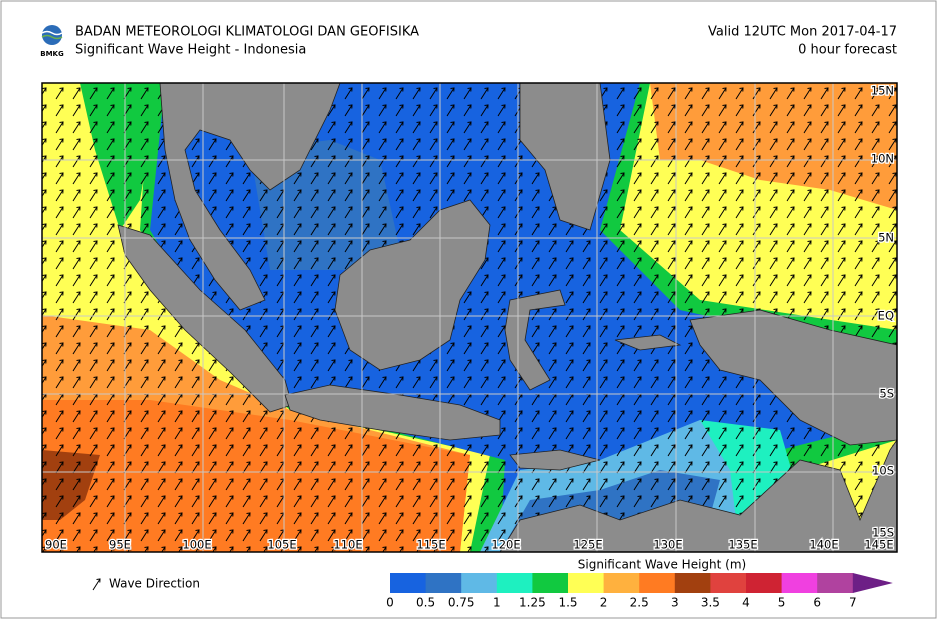 Image resolution: width=937 pixels, height=619 pixels. I want to click on lon-label: 105E, so click(281, 545).